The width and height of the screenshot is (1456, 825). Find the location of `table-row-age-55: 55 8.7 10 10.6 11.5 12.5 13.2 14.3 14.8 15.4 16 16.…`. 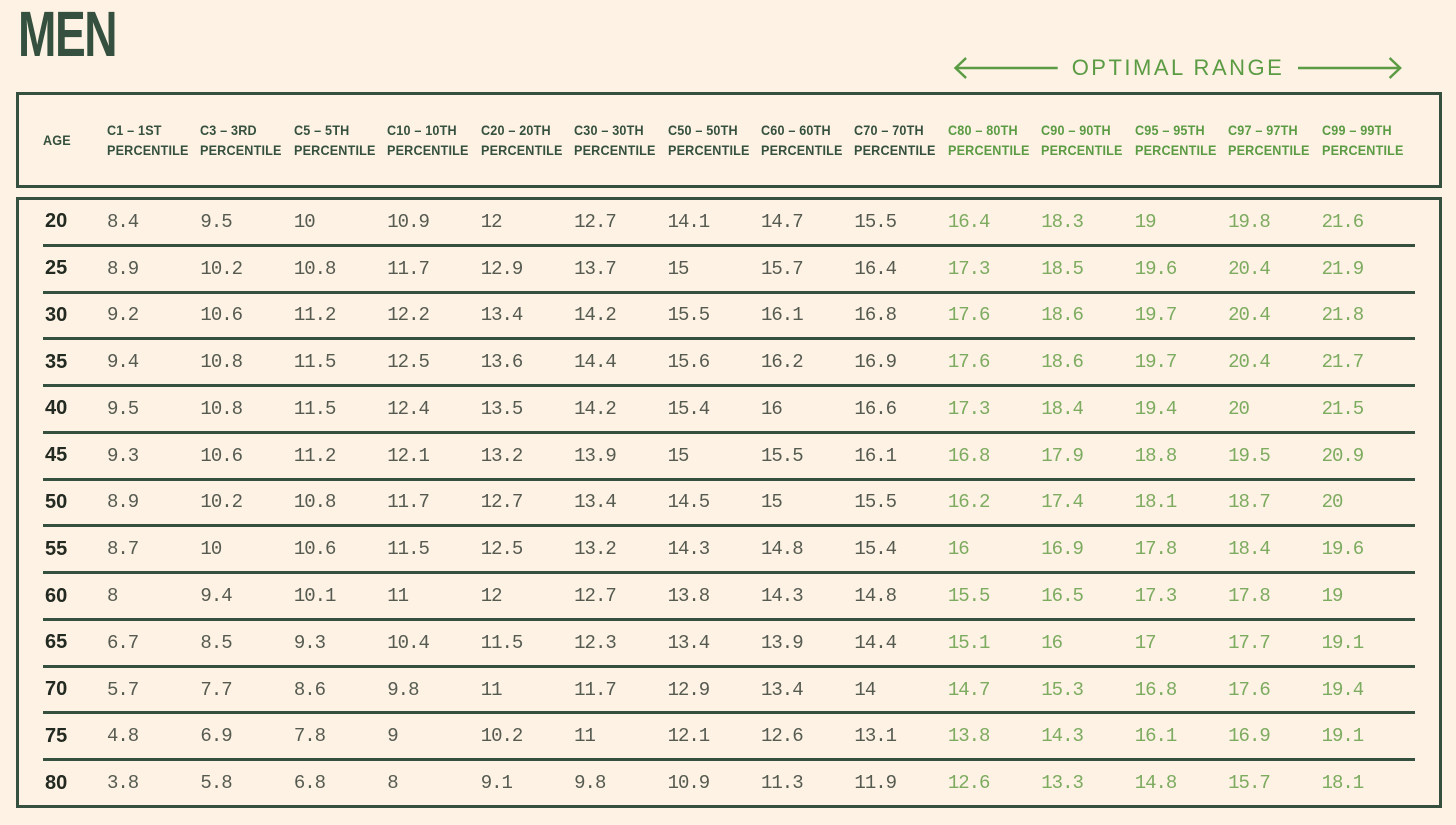

table-row-age-55: 55 8.7 10 10.6 11.5 12.5 13.2 14.3 14.8 15.4 16 16.… is located at coordinates (729, 551).